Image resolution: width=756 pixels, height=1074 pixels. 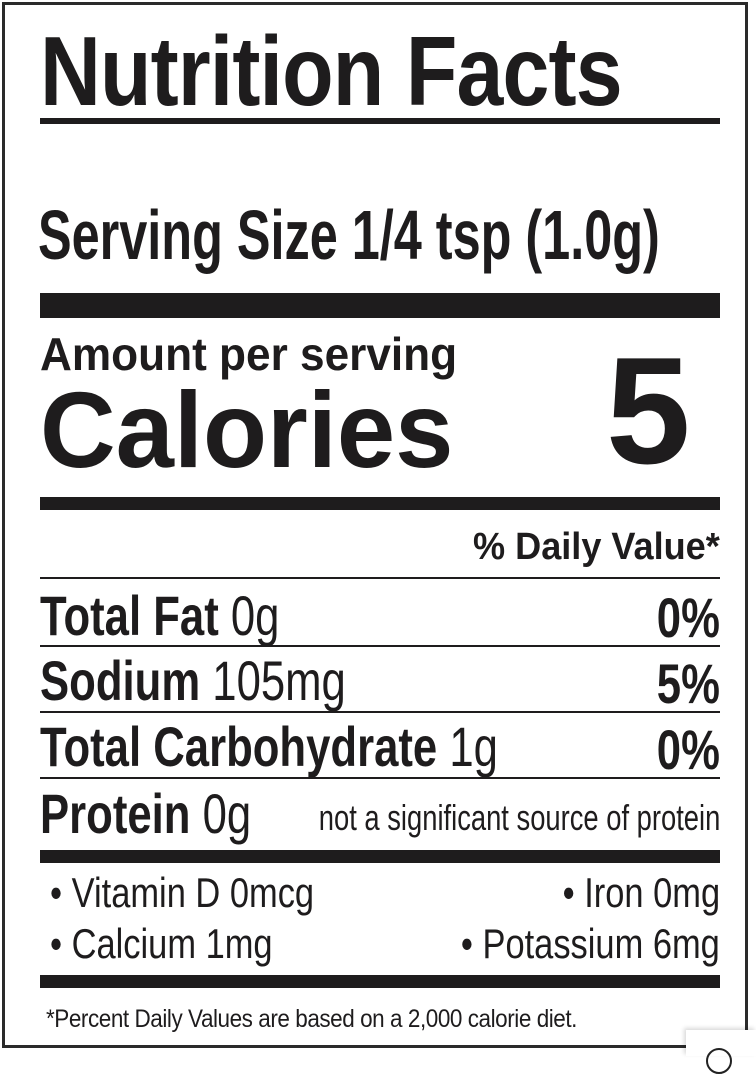 What do you see at coordinates (641, 892) in the screenshot?
I see `micronutrient-iron: • Iron 0mg` at bounding box center [641, 892].